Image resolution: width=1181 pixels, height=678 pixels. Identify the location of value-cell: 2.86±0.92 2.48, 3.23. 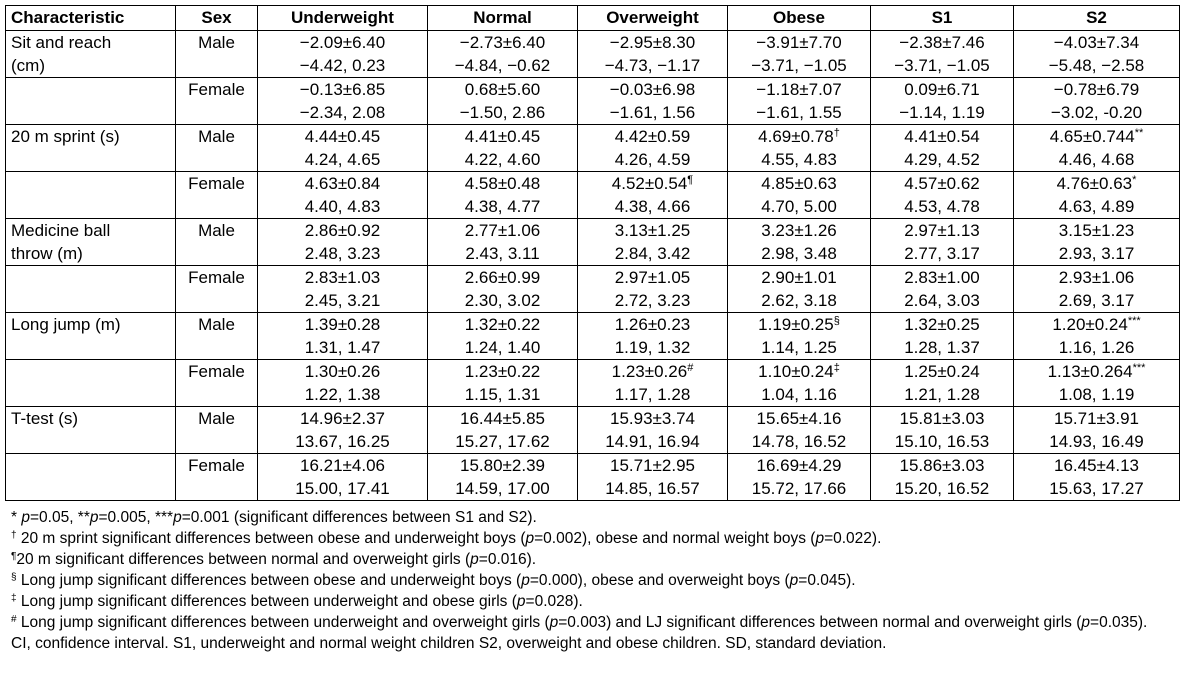
(342, 242).